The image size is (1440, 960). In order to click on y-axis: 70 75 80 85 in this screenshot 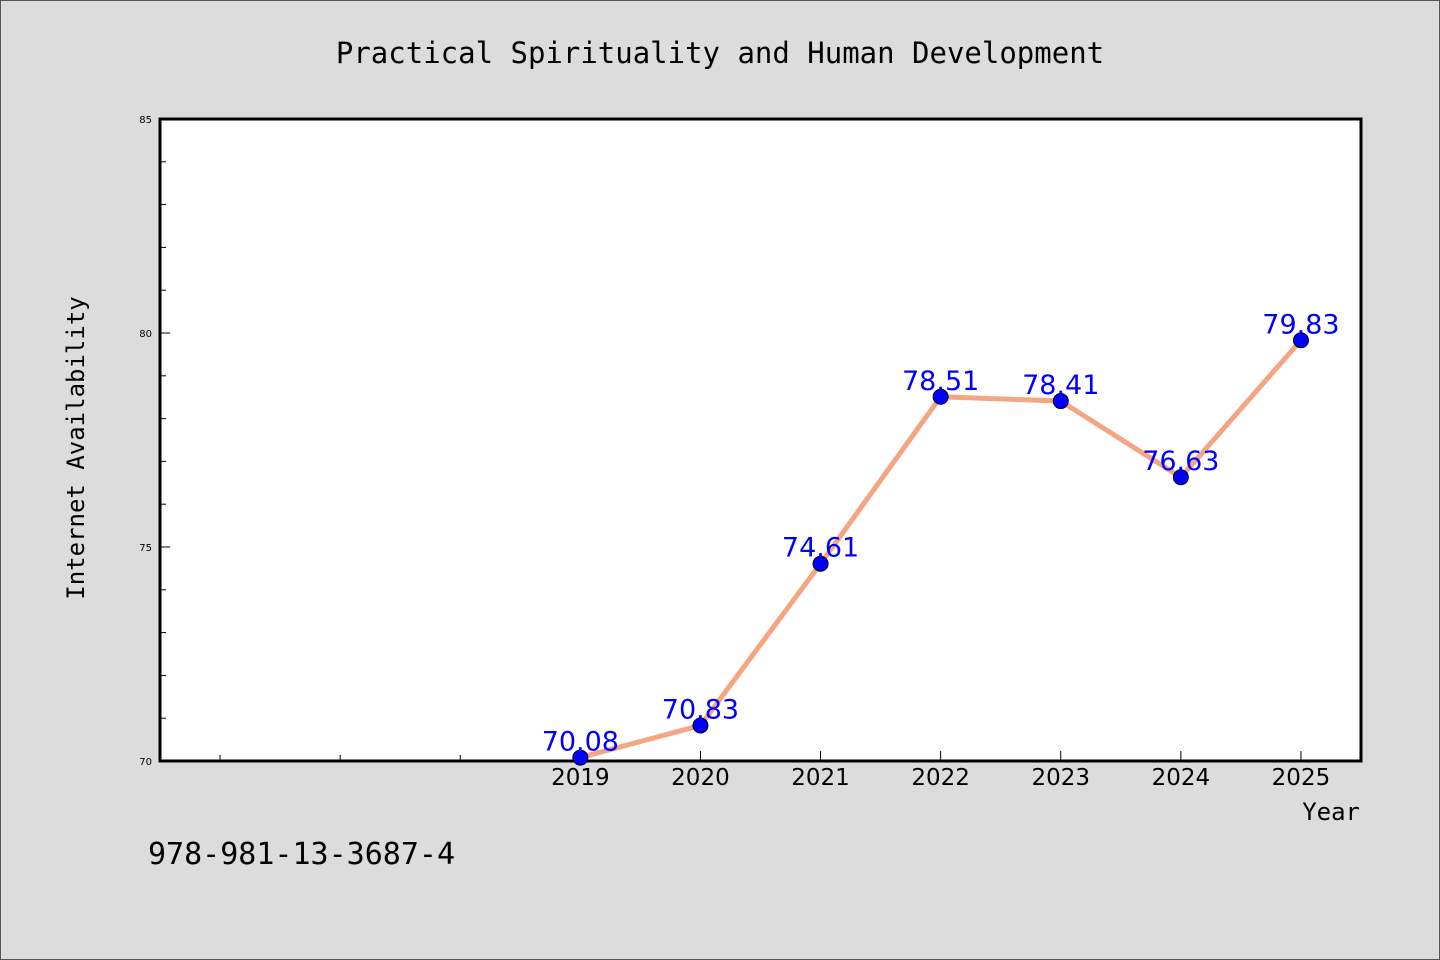, I will do `click(154, 441)`.